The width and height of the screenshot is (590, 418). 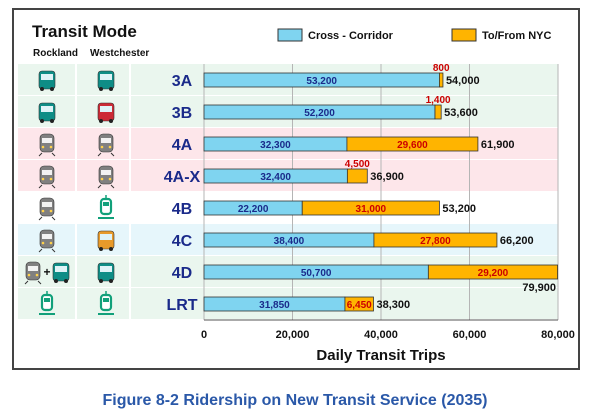 What do you see at coordinates (182, 145) in the screenshot?
I see `category-label: 4A` at bounding box center [182, 145].